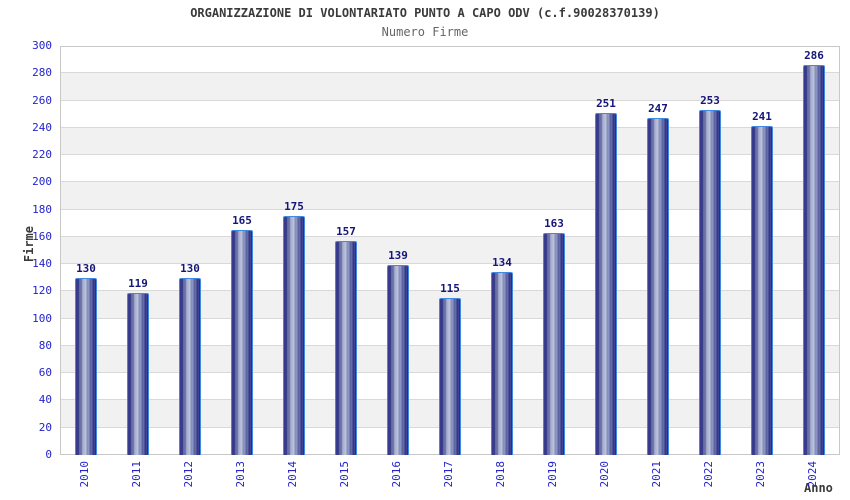  I want to click on y-tick-label: 200, so click(42, 182).